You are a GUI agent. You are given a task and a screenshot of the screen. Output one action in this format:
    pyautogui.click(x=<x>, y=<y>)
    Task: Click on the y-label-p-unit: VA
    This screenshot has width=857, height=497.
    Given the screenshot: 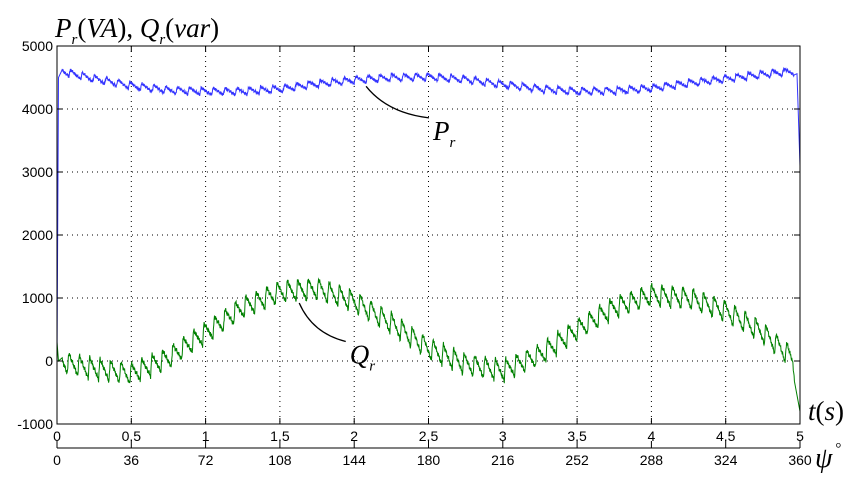 What is the action you would take?
    pyautogui.click(x=101, y=28)
    